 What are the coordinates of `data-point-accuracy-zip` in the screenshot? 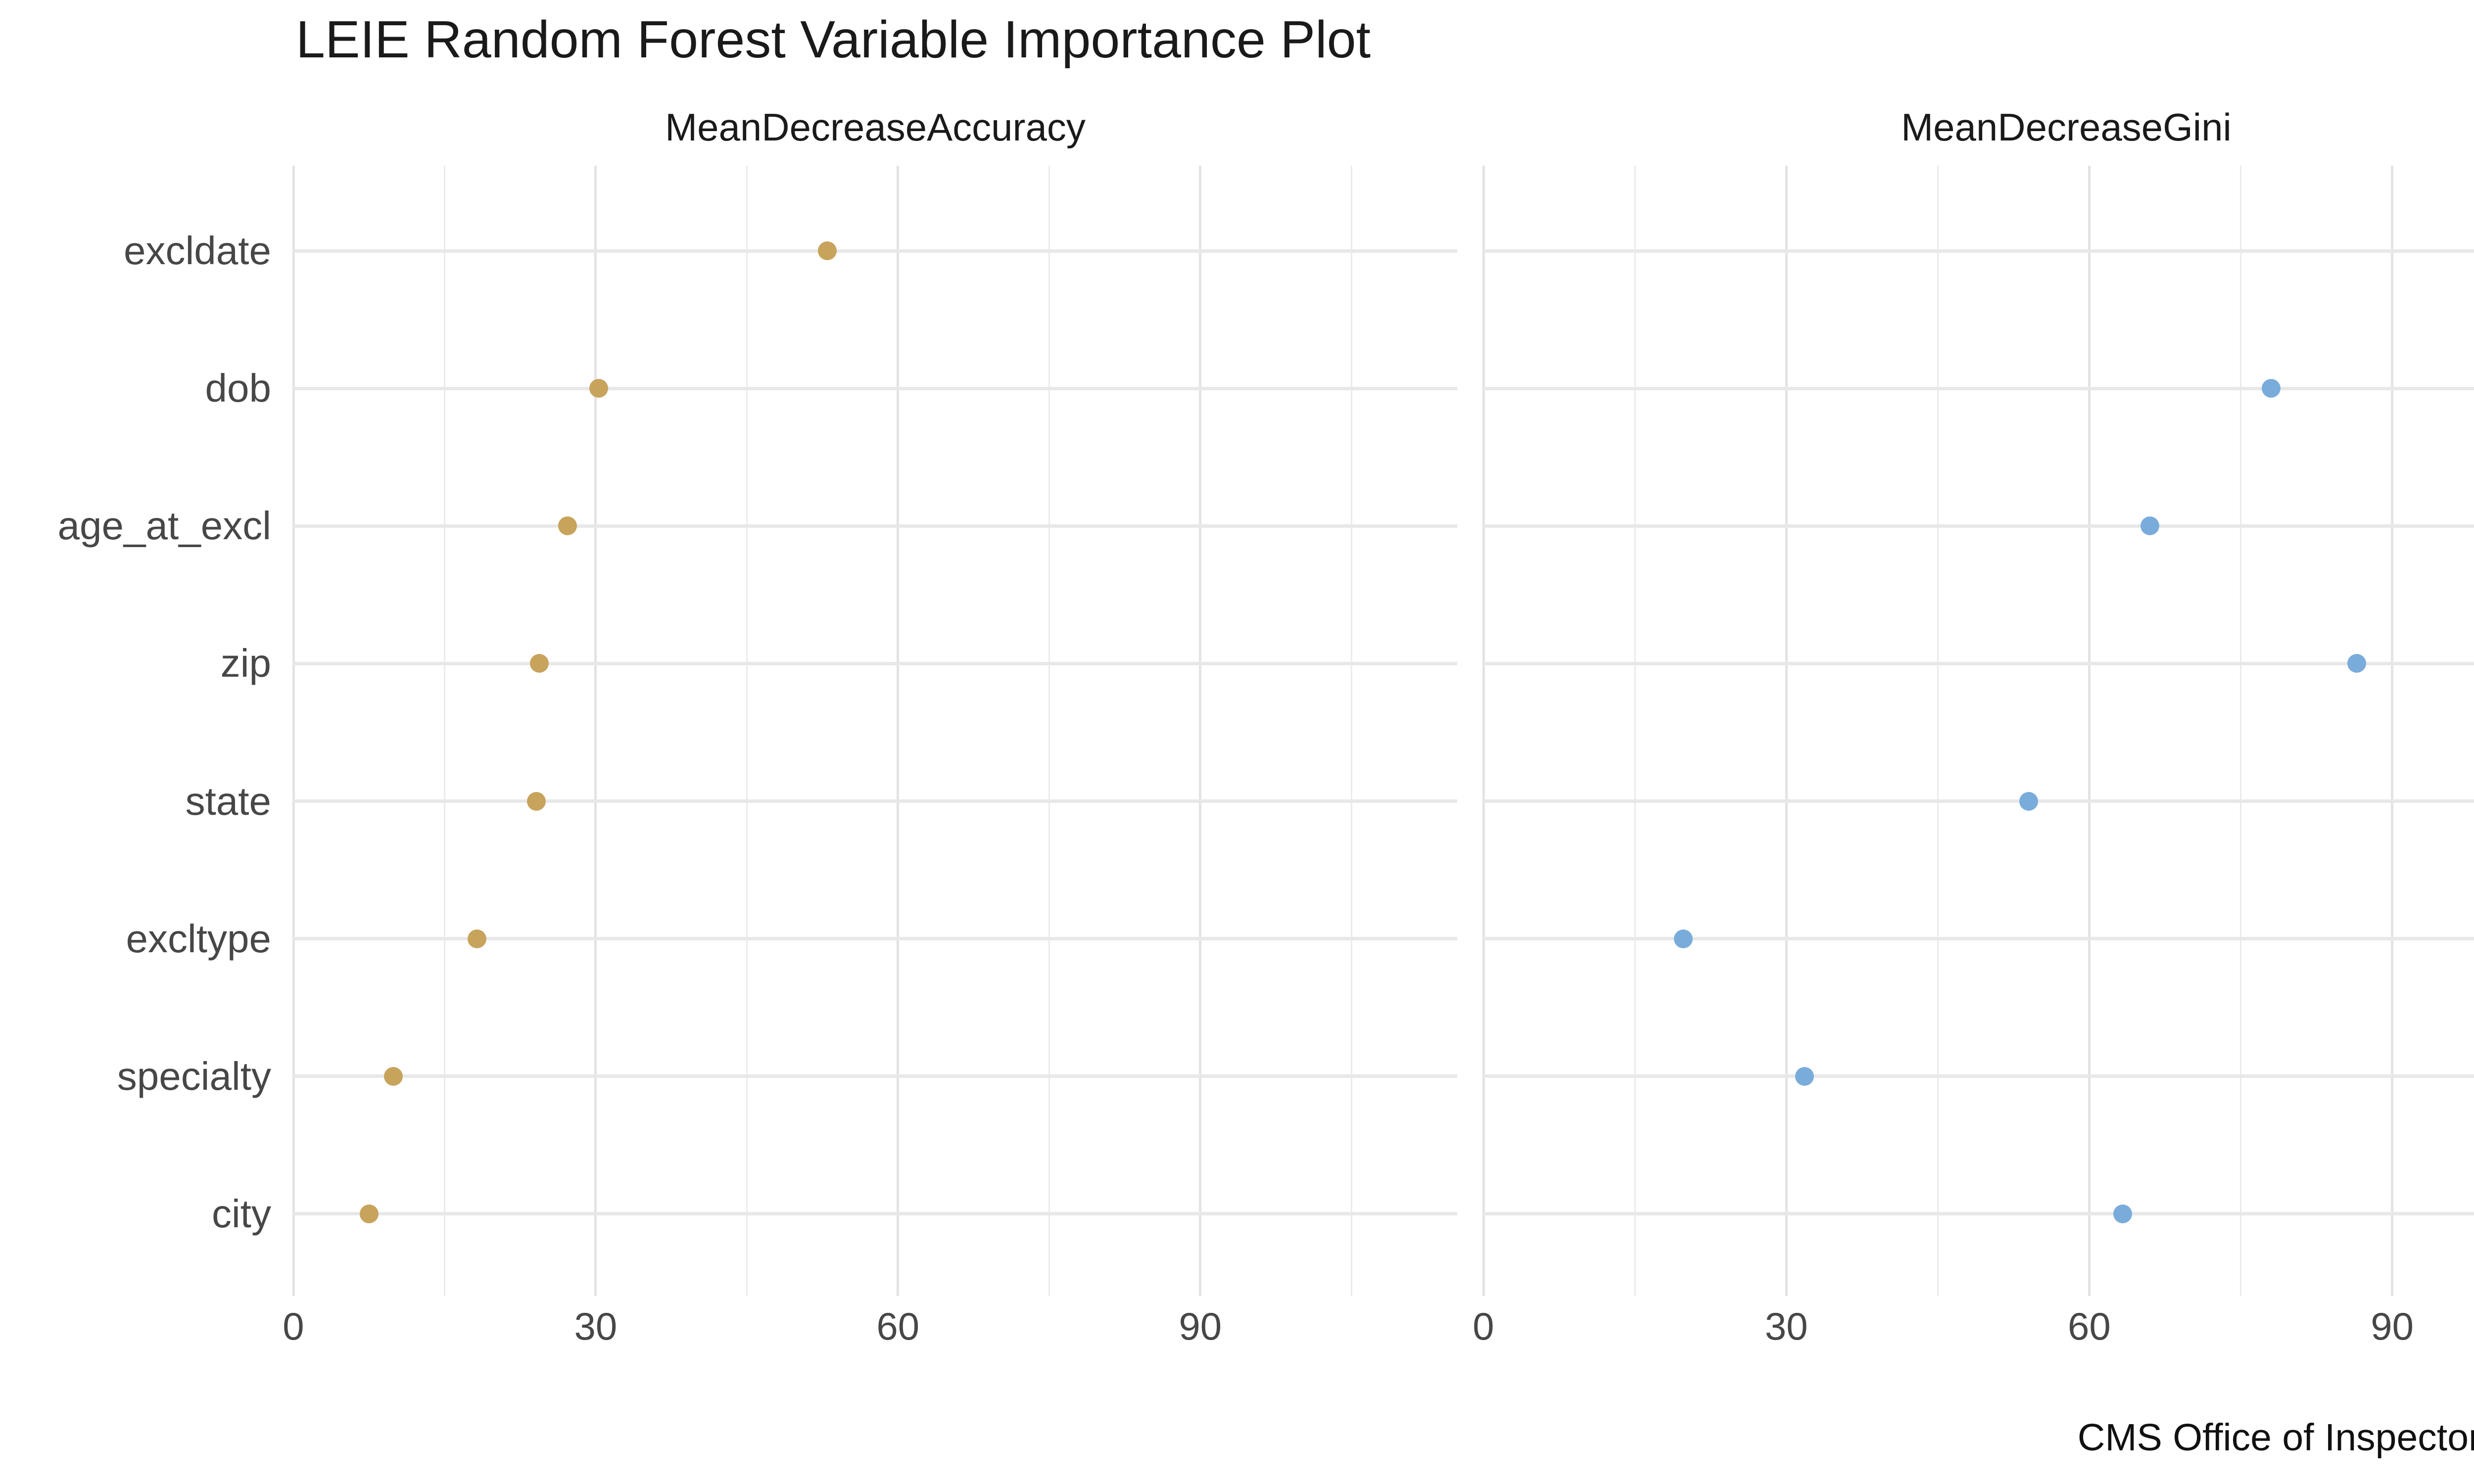 It's located at (539, 663).